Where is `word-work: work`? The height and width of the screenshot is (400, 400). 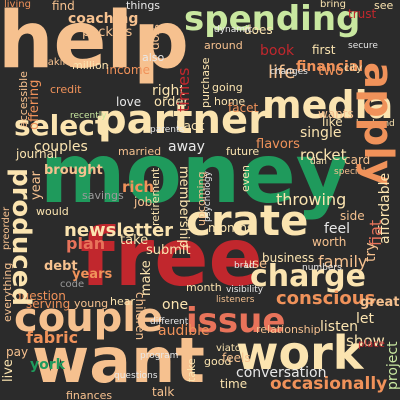
word-work: work is located at coordinates (300, 353).